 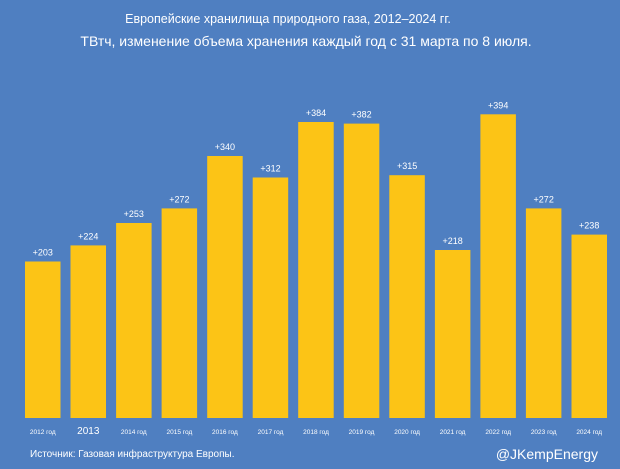 I want to click on data-label: +382, so click(x=361, y=115).